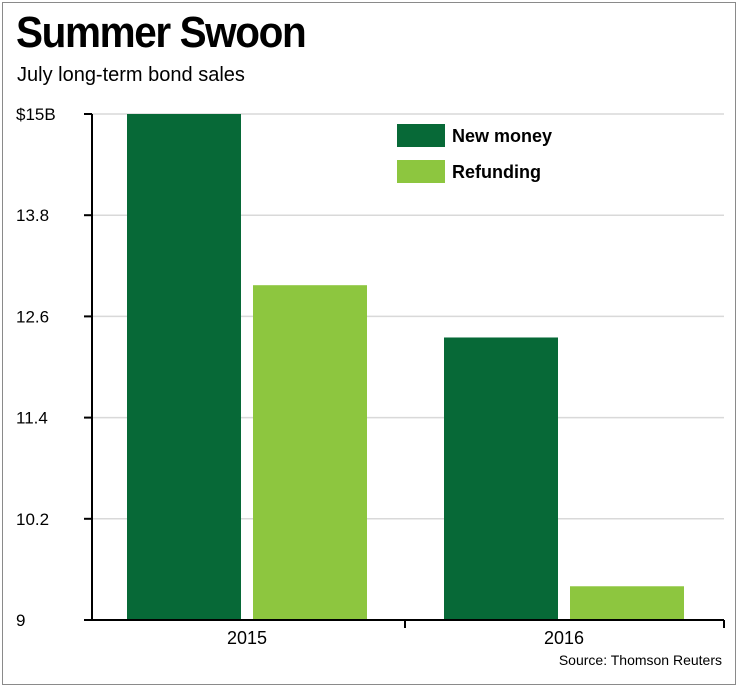  What do you see at coordinates (640, 660) in the screenshot?
I see `source-note: Source: Thomson Reuters` at bounding box center [640, 660].